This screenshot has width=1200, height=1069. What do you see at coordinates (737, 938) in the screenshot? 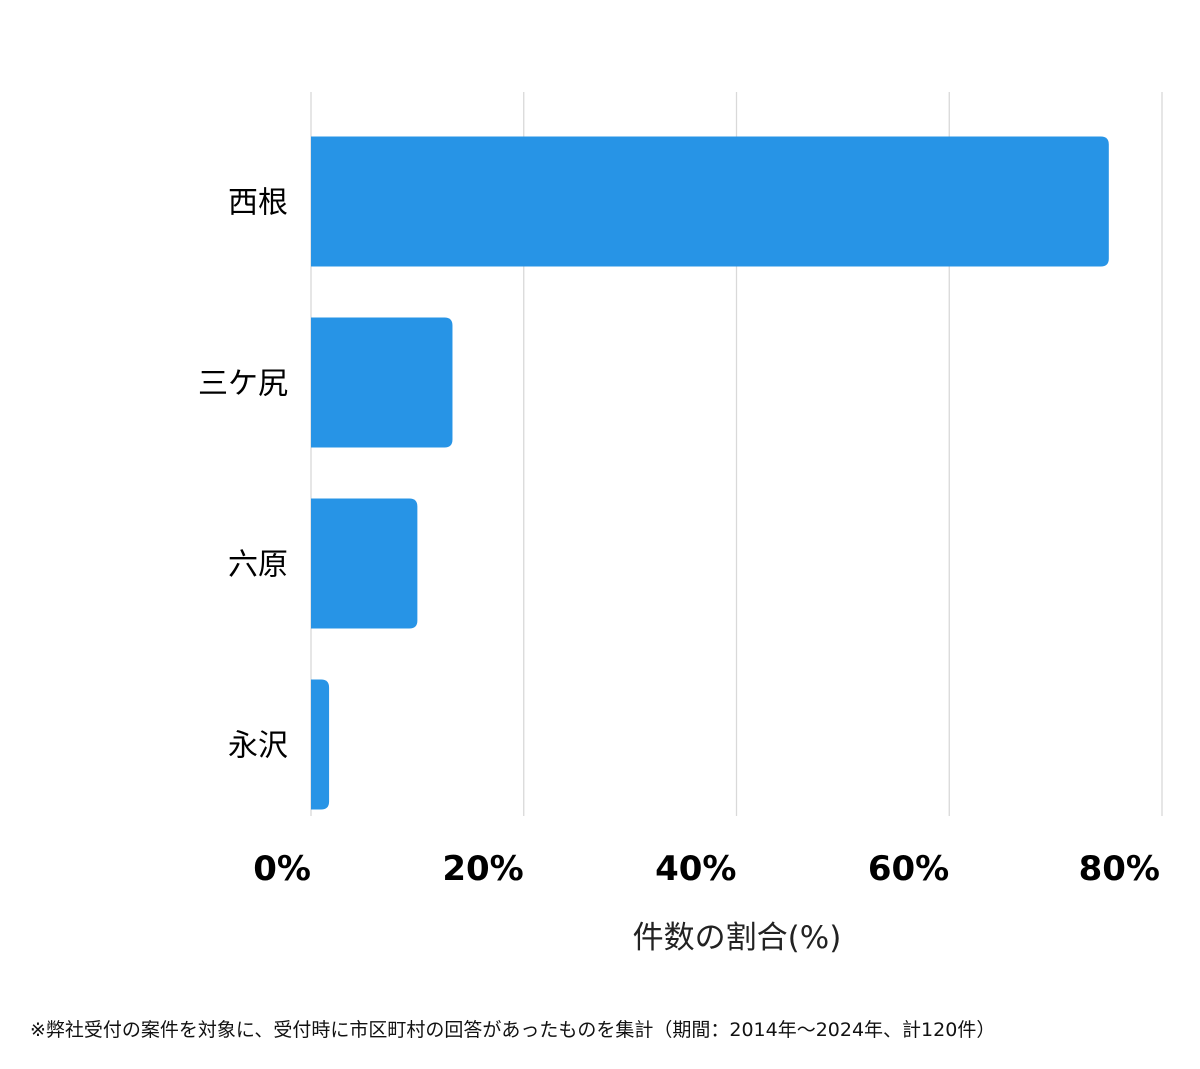
I see `x-axis-title: 件数の割合(%)` at bounding box center [737, 938].